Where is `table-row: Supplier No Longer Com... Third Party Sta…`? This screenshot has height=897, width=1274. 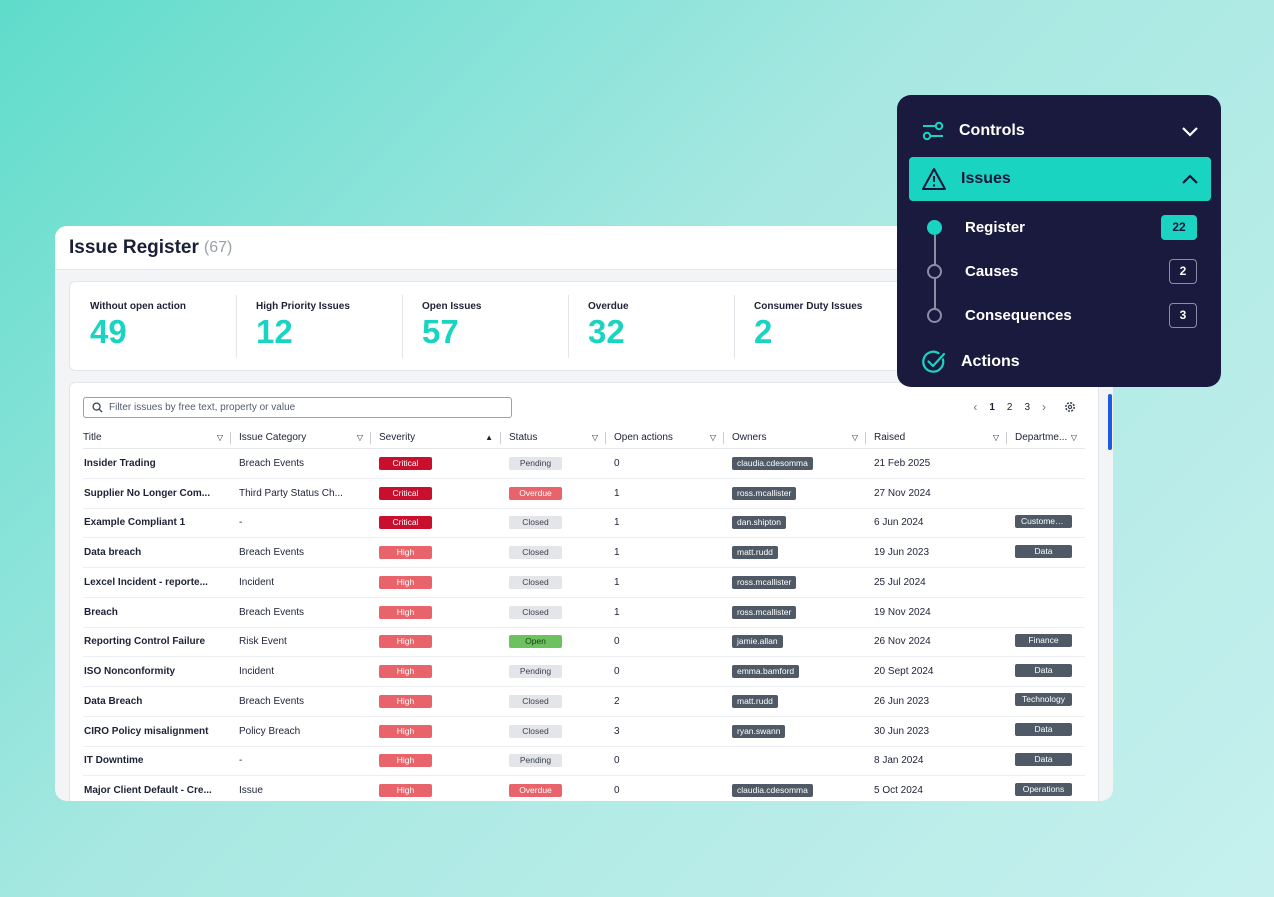 table-row: Supplier No Longer Com... Third Party Sta… is located at coordinates (584, 494).